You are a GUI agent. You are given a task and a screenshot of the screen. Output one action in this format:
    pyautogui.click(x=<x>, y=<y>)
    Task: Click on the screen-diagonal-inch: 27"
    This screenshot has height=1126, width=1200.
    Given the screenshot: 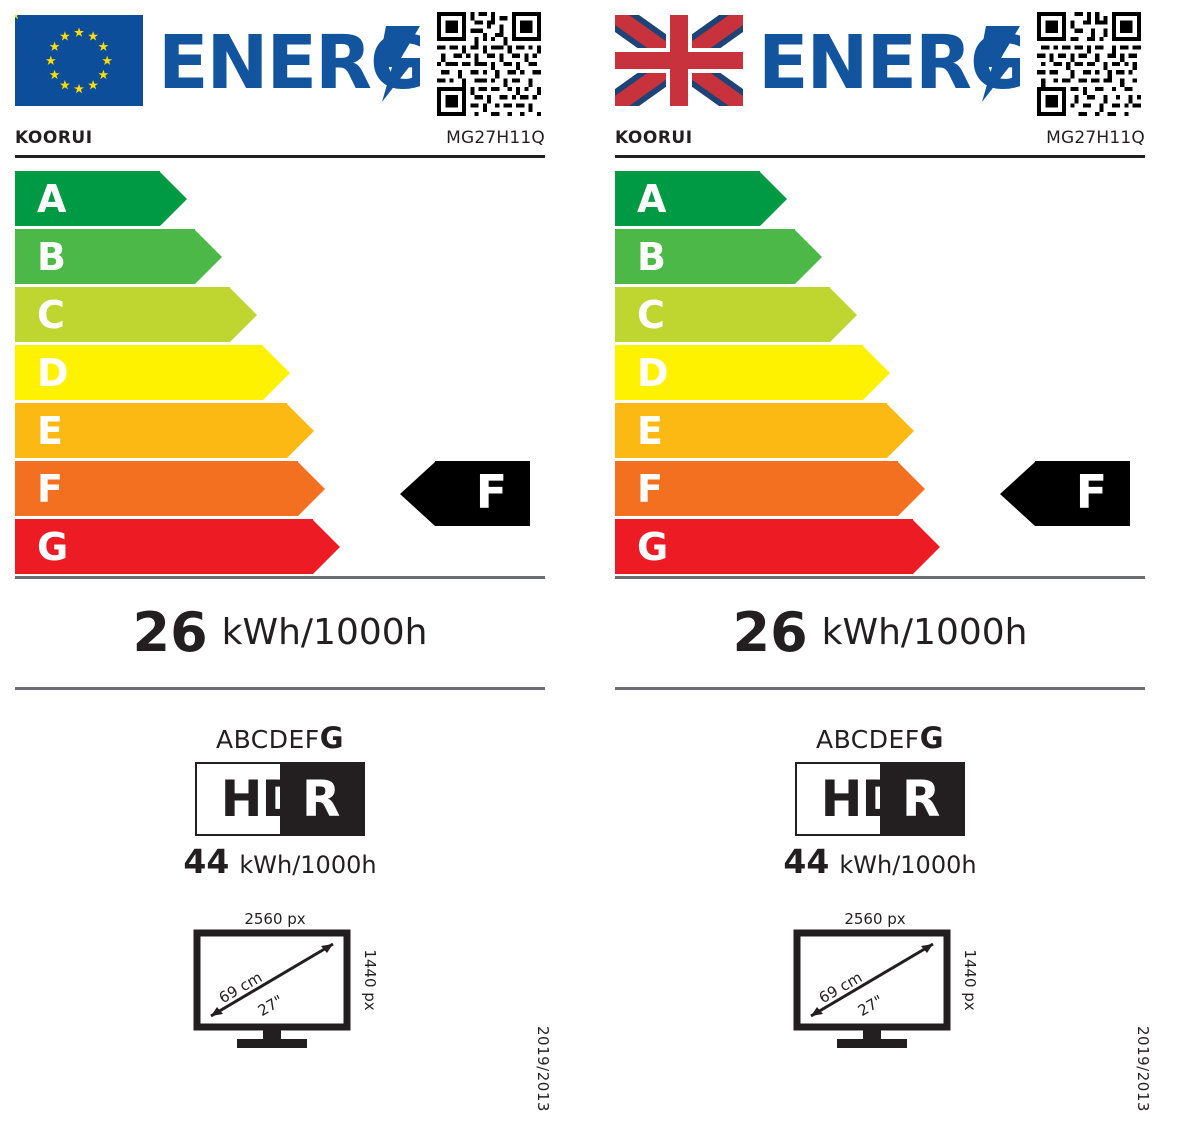 What is the action you would take?
    pyautogui.click(x=871, y=1005)
    